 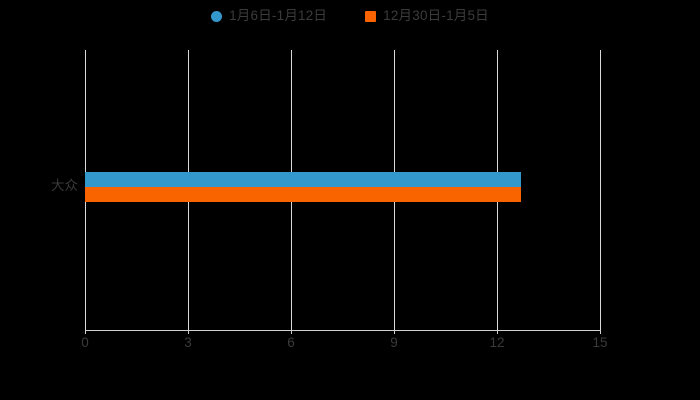 I want to click on x-tick-label-3: 3, so click(x=188, y=342).